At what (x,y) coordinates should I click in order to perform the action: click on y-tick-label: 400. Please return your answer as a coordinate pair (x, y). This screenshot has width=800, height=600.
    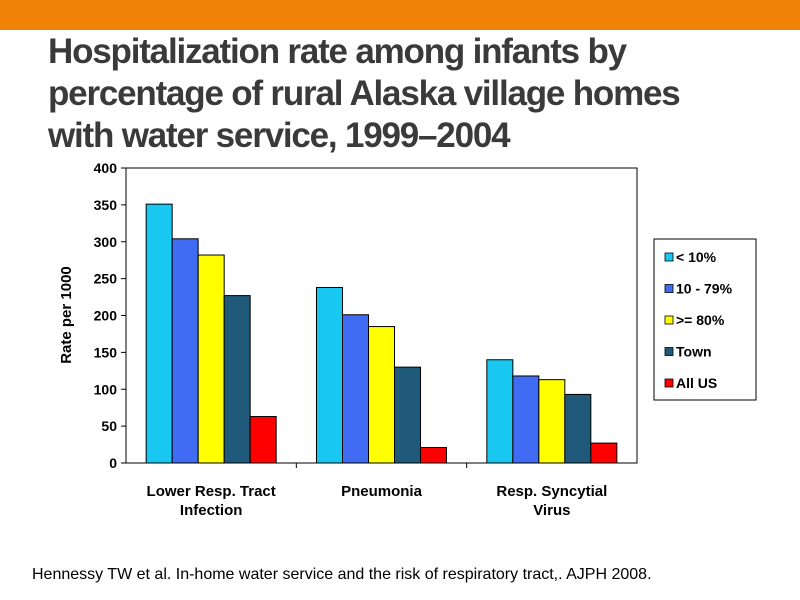
    Looking at the image, I should click on (106, 168).